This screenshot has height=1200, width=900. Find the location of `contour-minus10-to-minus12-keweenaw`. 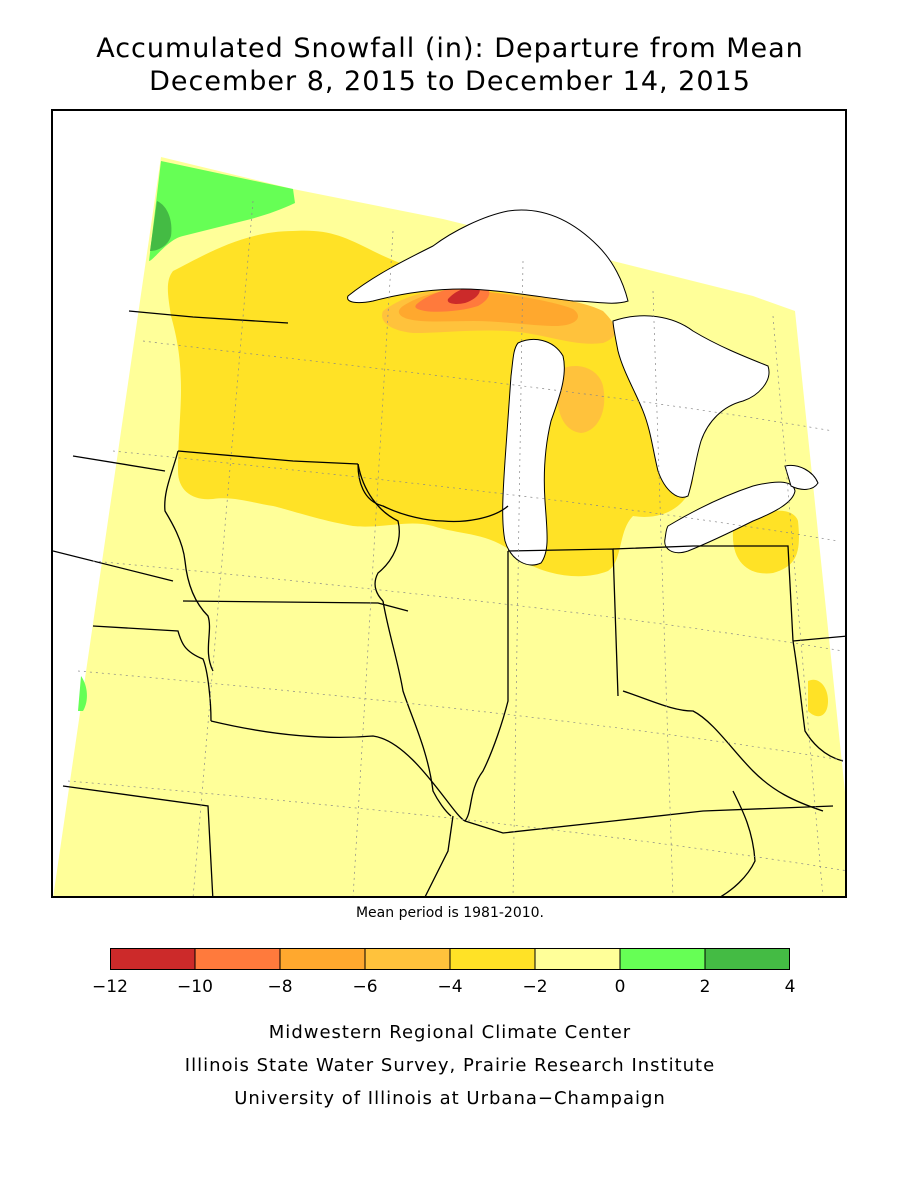

contour-minus10-to-minus12-keweenaw is located at coordinates (463, 295).